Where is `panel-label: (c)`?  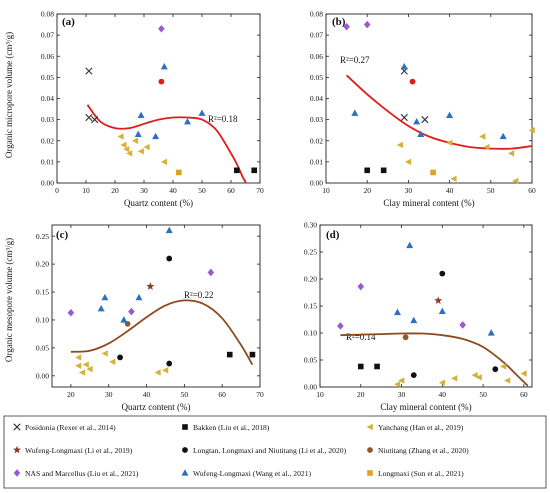
panel-label: (c) is located at coordinates (62, 235).